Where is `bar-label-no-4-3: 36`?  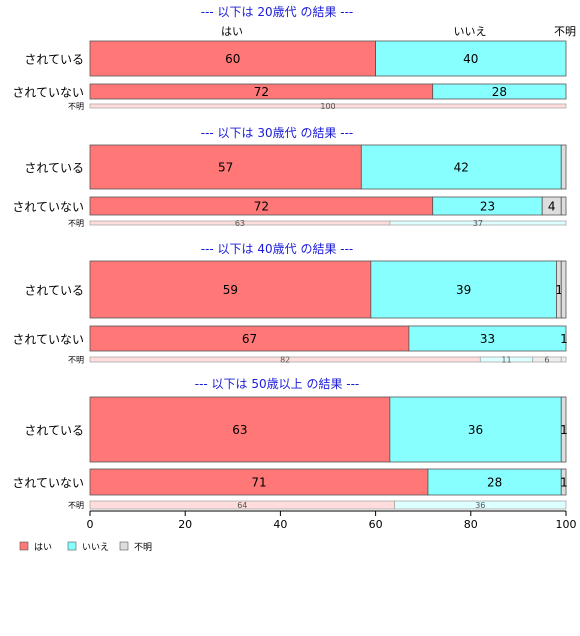
bar-label-no-4-3: 36 is located at coordinates (480, 505).